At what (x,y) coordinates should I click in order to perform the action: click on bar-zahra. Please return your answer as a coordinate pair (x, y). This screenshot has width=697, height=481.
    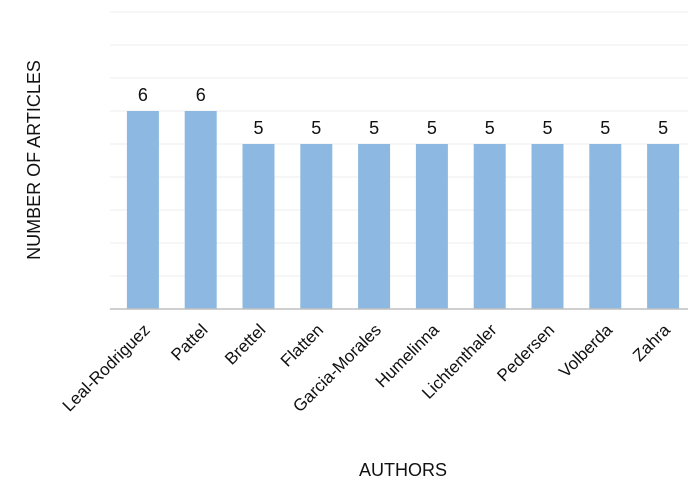
    Looking at the image, I should click on (663, 226).